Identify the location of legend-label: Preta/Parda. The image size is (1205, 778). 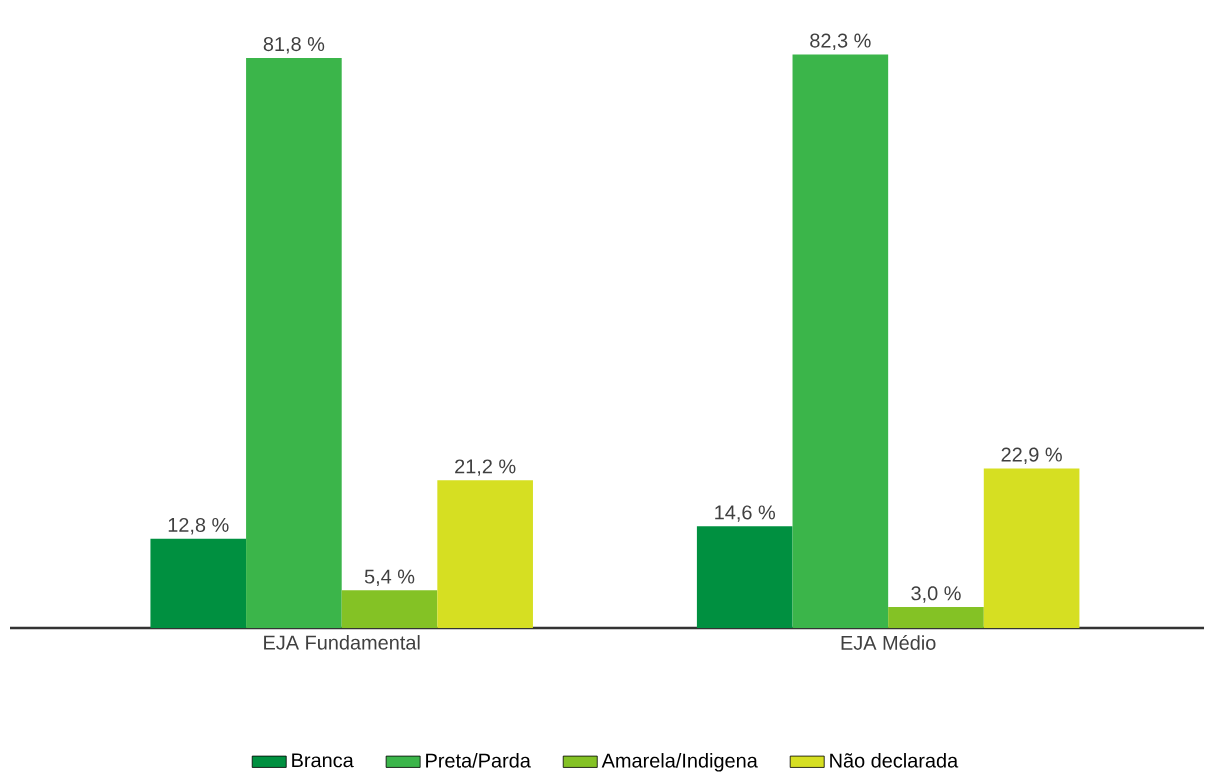
(478, 760).